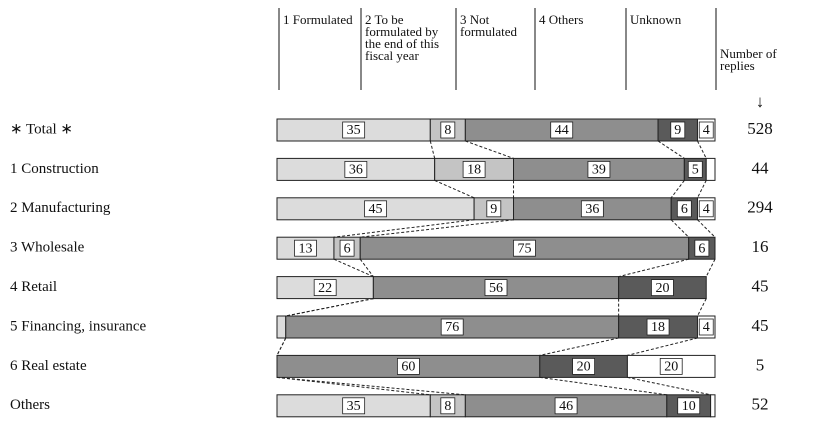 The height and width of the screenshot is (437, 813). What do you see at coordinates (760, 404) in the screenshot?
I see `replies-value: 52` at bounding box center [760, 404].